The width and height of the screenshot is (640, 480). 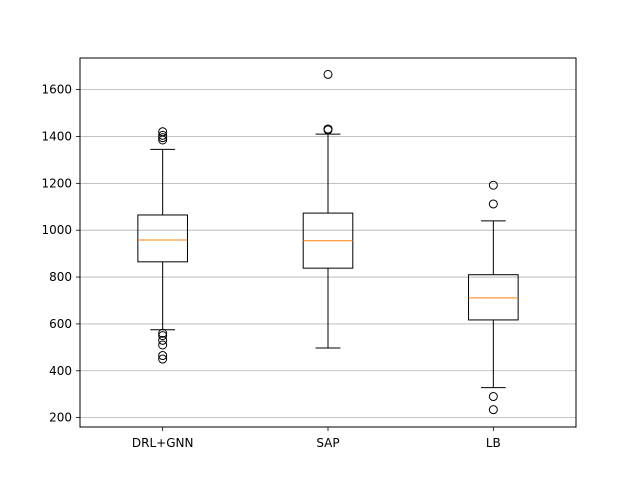 What do you see at coordinates (56, 230) in the screenshot?
I see `y-tick-label: 1000` at bounding box center [56, 230].